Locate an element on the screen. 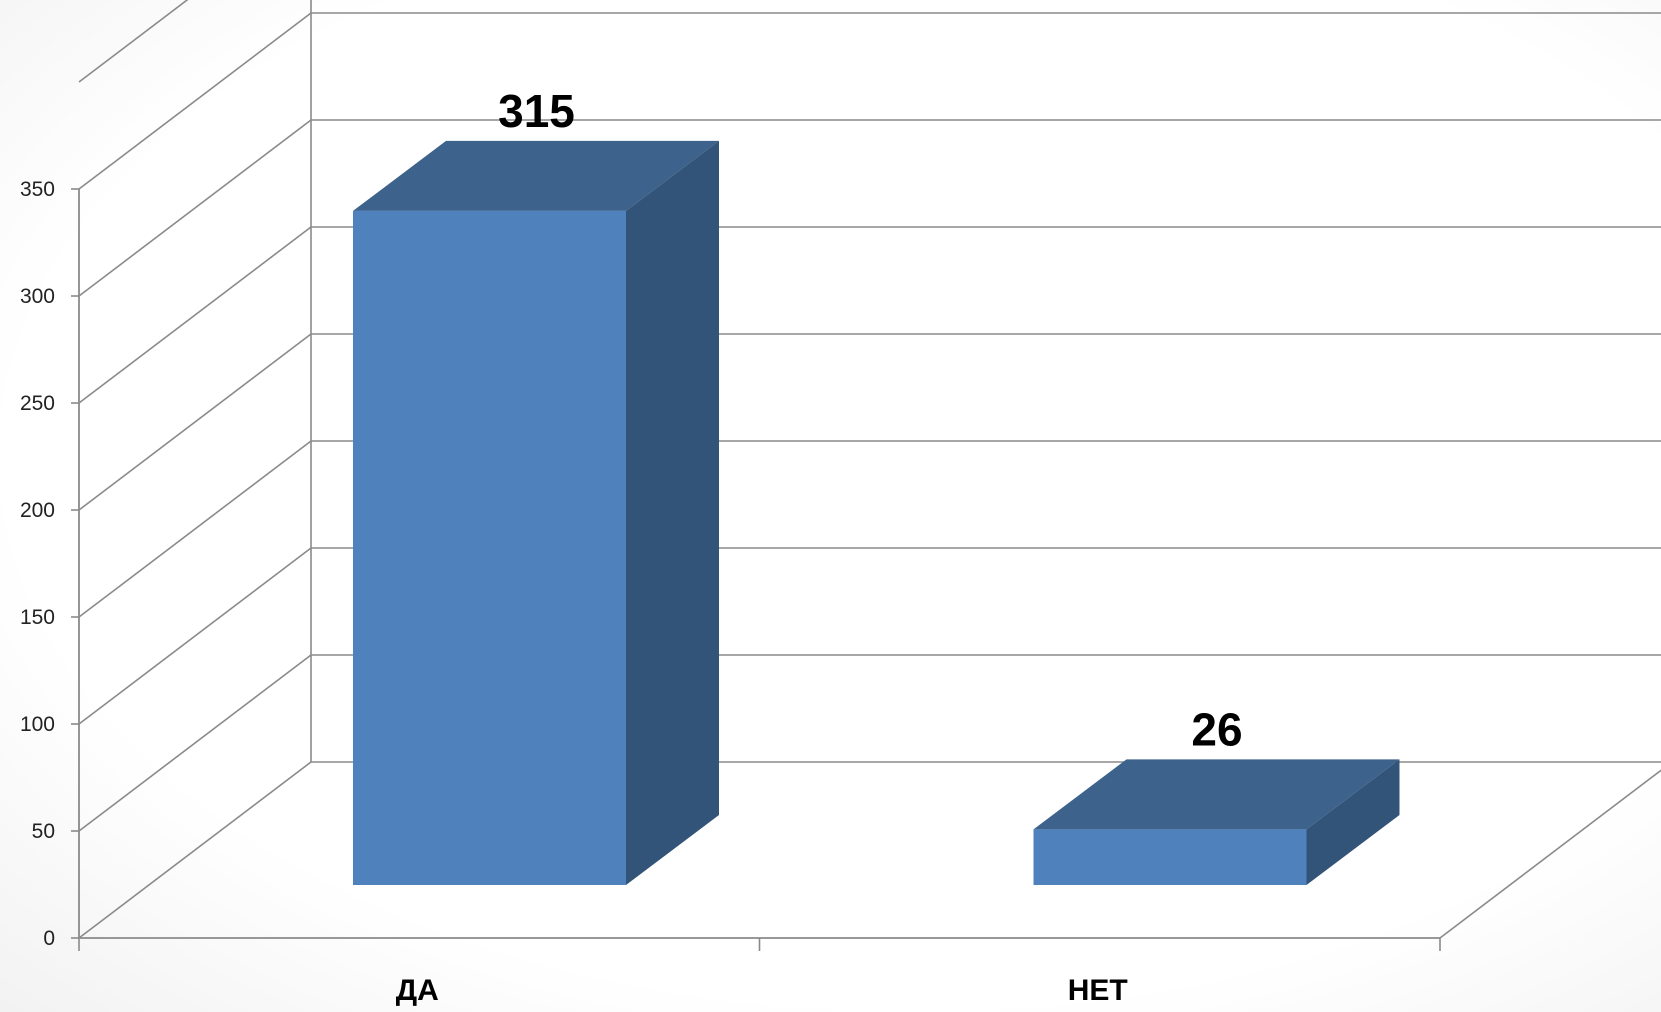  data-label: 315 is located at coordinates (536, 111).